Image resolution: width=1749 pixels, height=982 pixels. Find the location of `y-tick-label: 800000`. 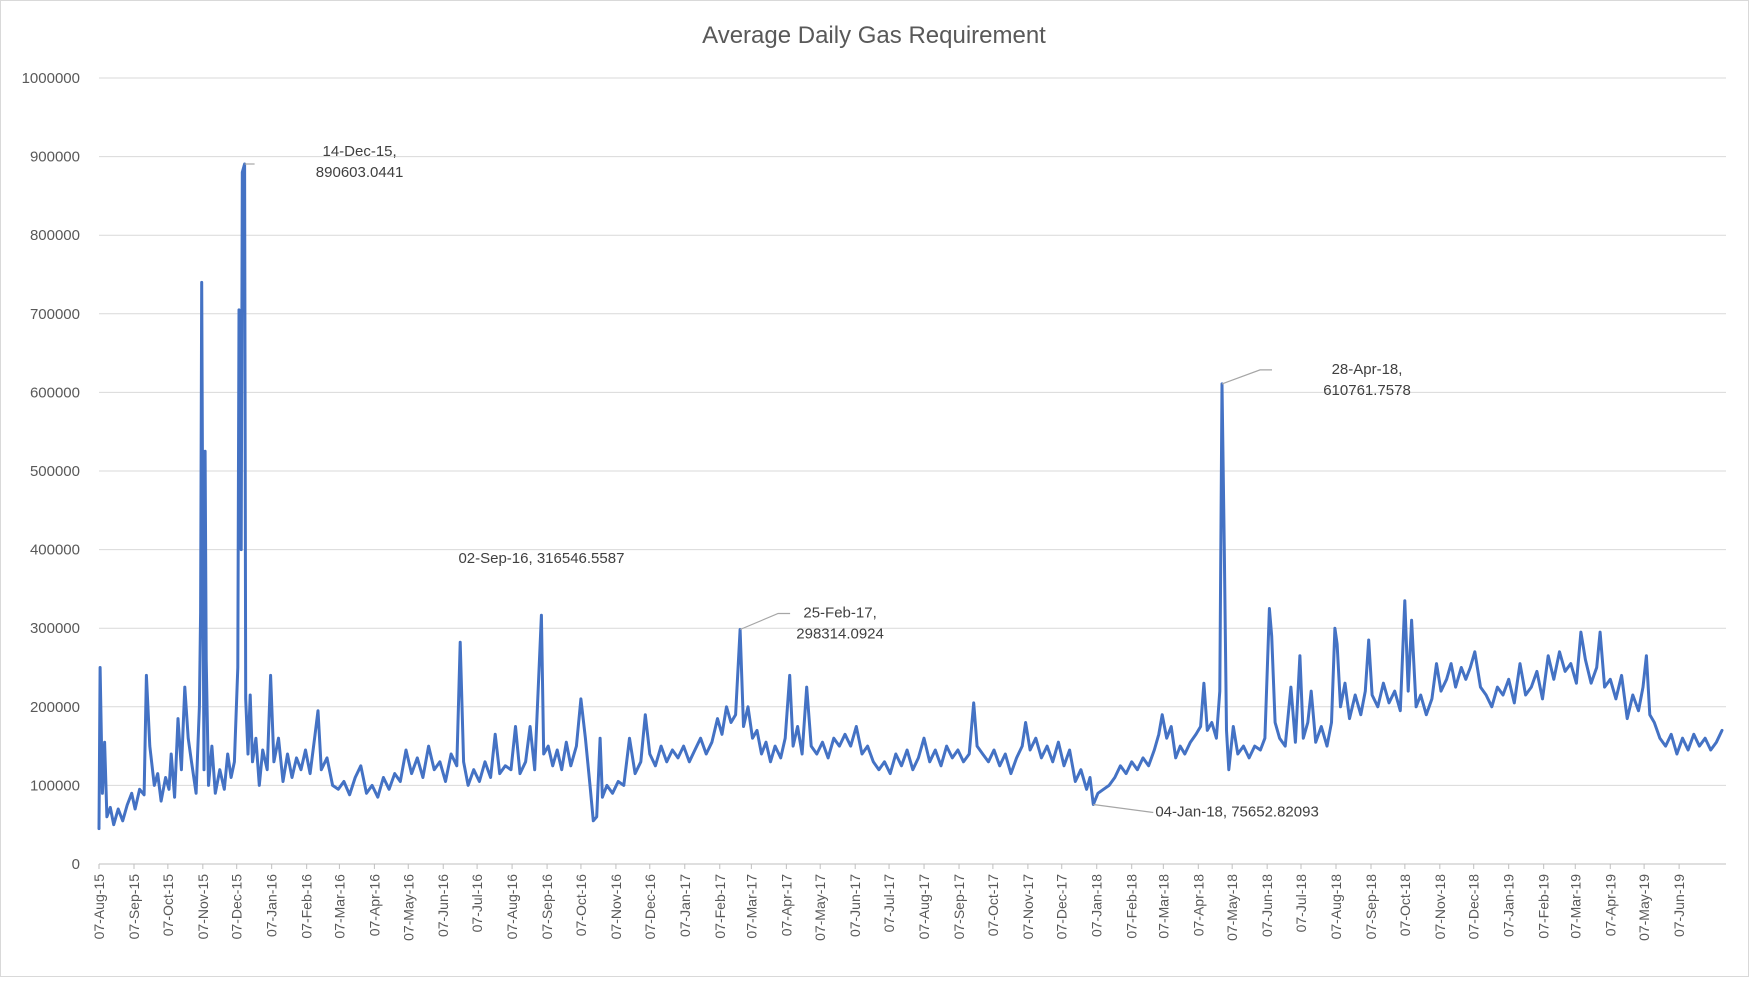

y-tick-label: 800000 is located at coordinates (55, 235).